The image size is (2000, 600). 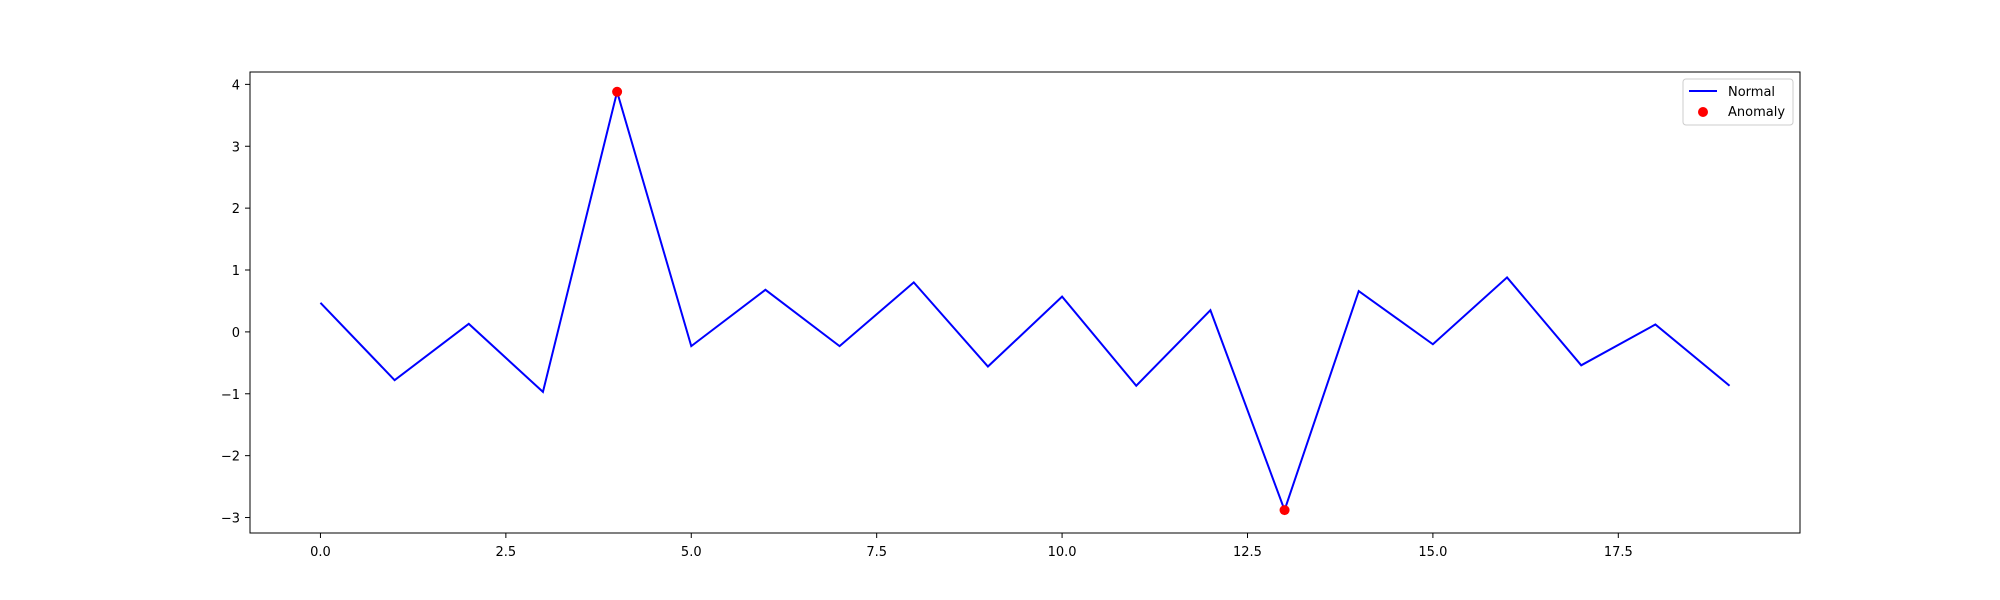 What do you see at coordinates (1432, 552) in the screenshot?
I see `x-tick-label: 15.0` at bounding box center [1432, 552].